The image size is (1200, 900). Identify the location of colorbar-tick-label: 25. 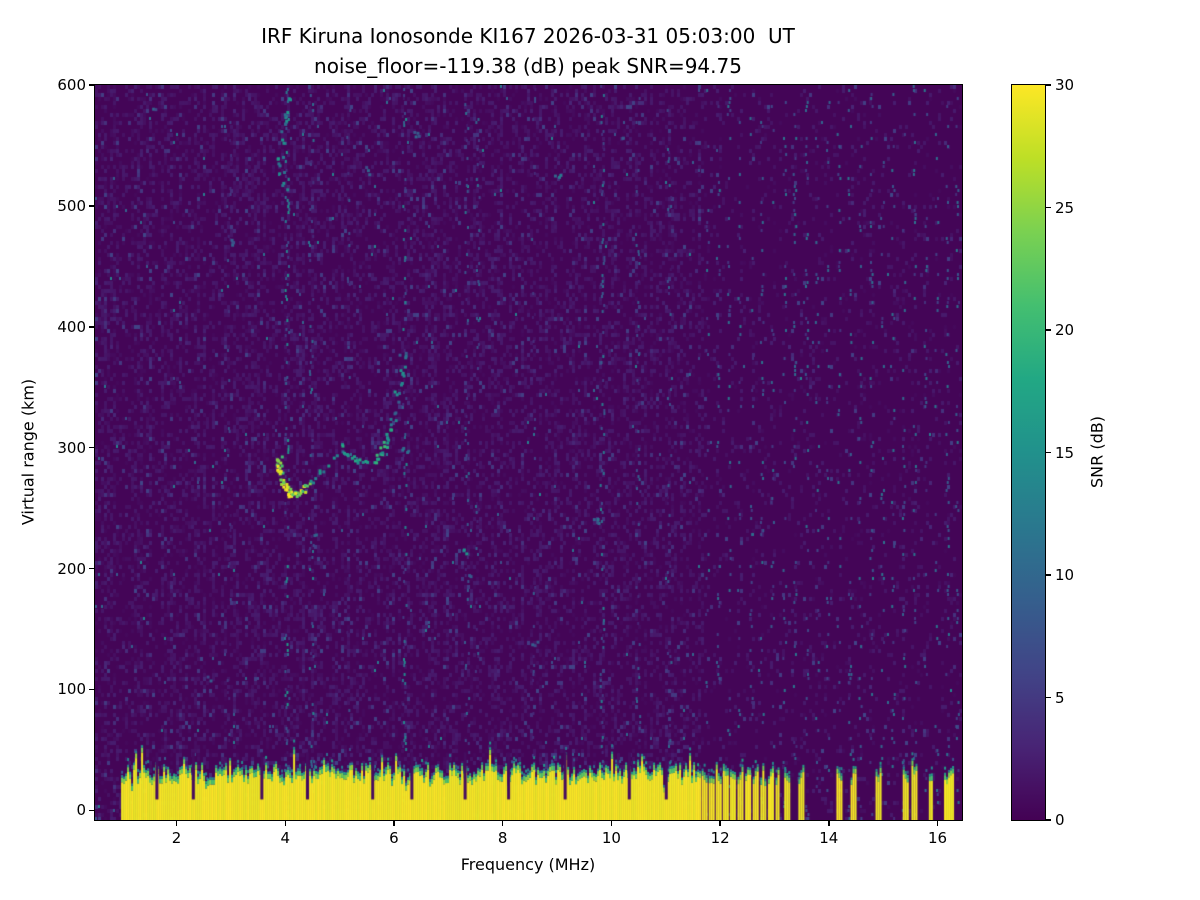
(1065, 207).